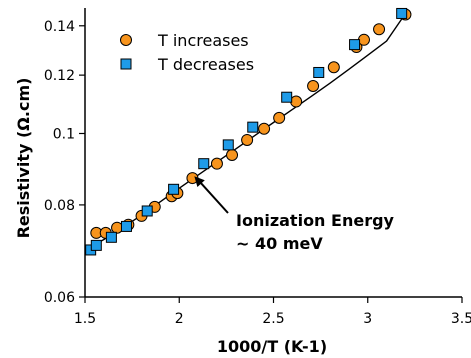 The height and width of the screenshot is (358, 471). Describe the element at coordinates (199, 181) in the screenshot. I see `annotation-arrow-head` at that location.